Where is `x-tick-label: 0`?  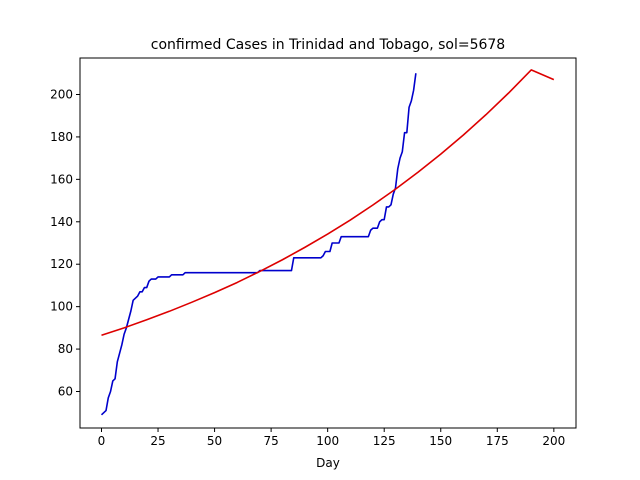 x-tick-label: 0 is located at coordinates (102, 441).